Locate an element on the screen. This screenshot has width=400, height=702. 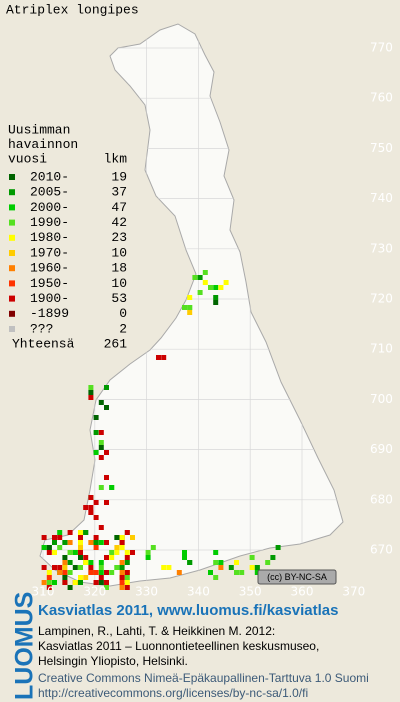
legend-count: 0 is located at coordinates (123, 313).